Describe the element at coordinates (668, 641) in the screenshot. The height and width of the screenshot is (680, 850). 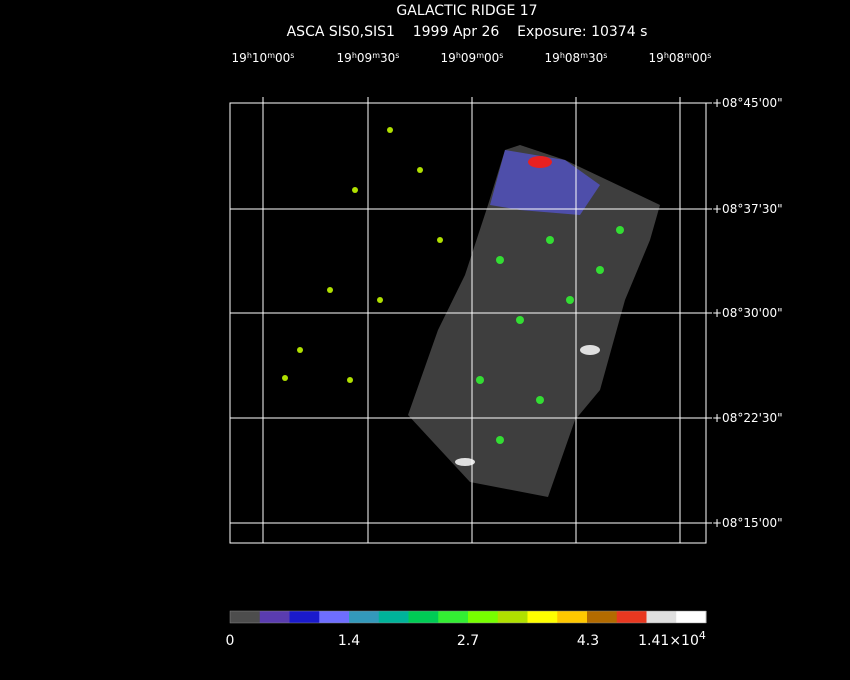
I see `colorbar-label-part: 1.41×10` at that location.